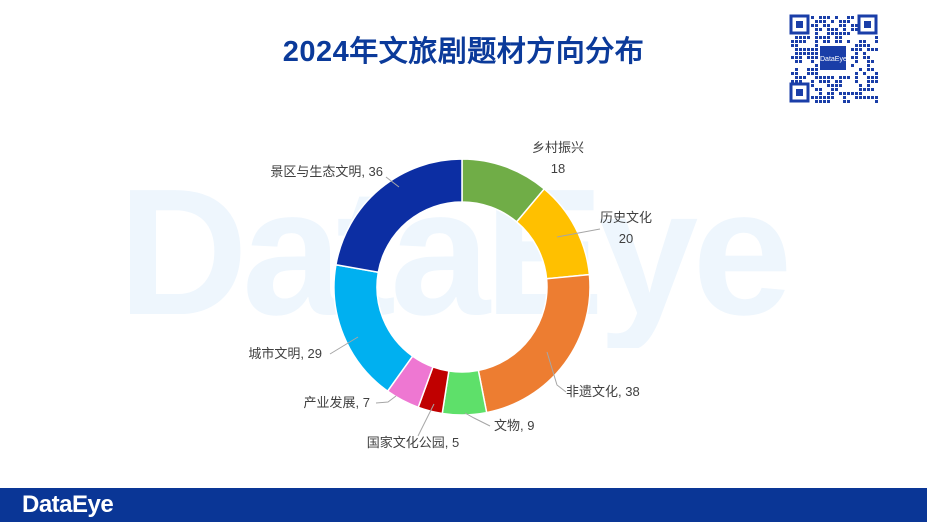 The image size is (927, 522). What do you see at coordinates (558, 158) in the screenshot?
I see `data-label-1: 乡村振兴 18` at bounding box center [558, 158].